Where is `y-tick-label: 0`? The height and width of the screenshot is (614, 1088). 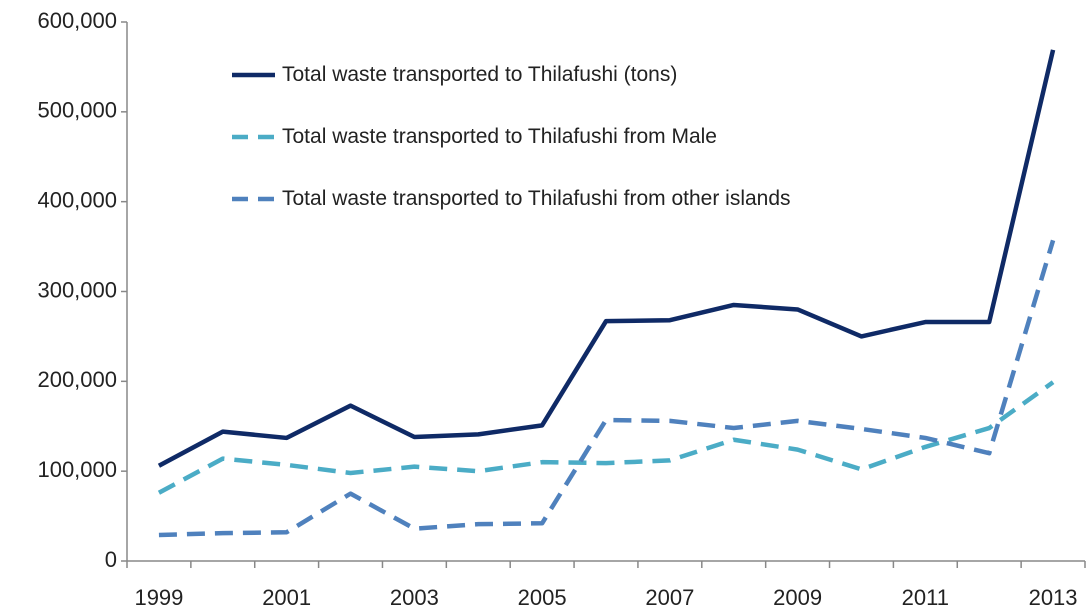 y-tick-label: 0 is located at coordinates (111, 559).